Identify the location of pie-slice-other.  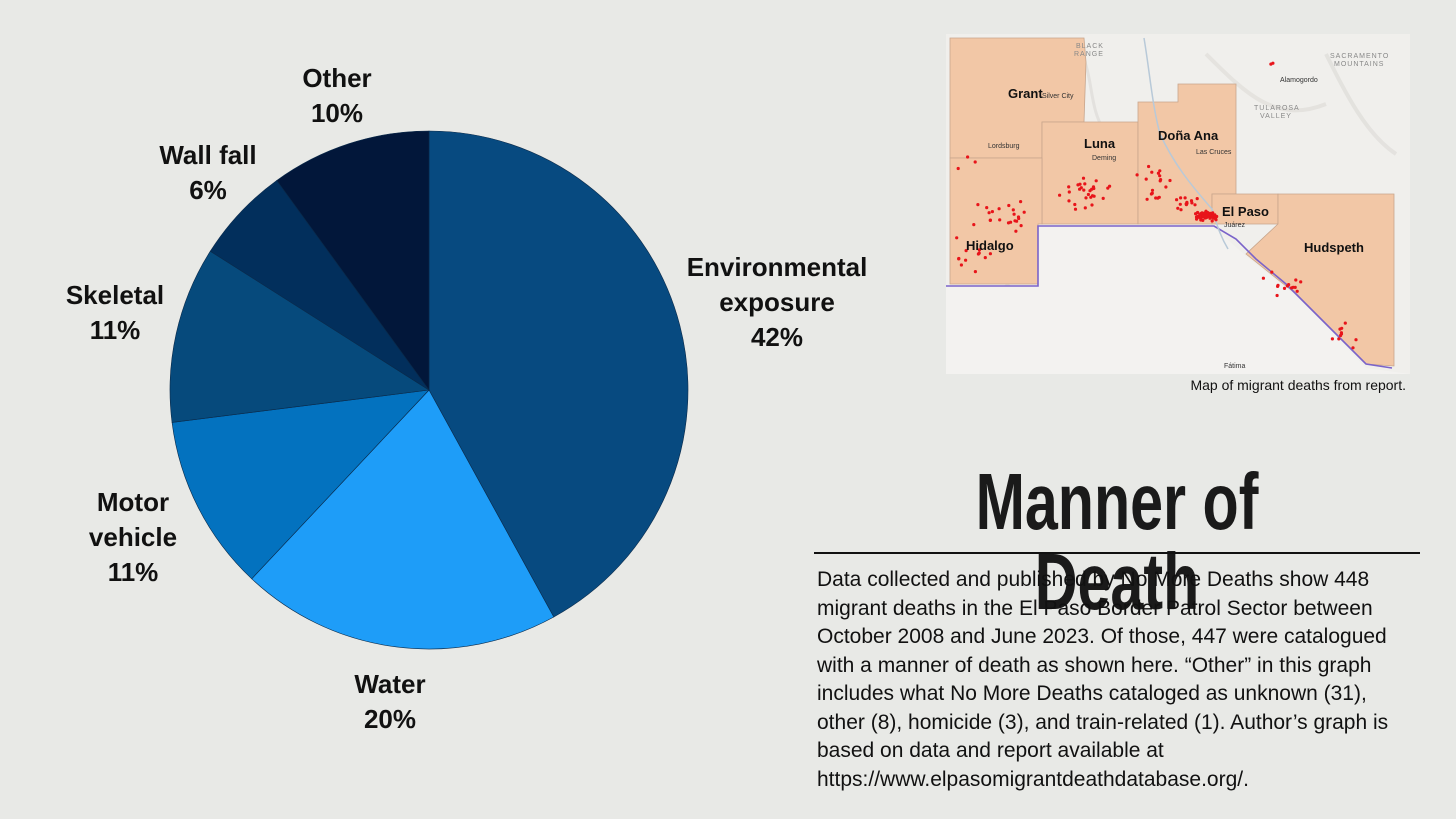
(353, 260).